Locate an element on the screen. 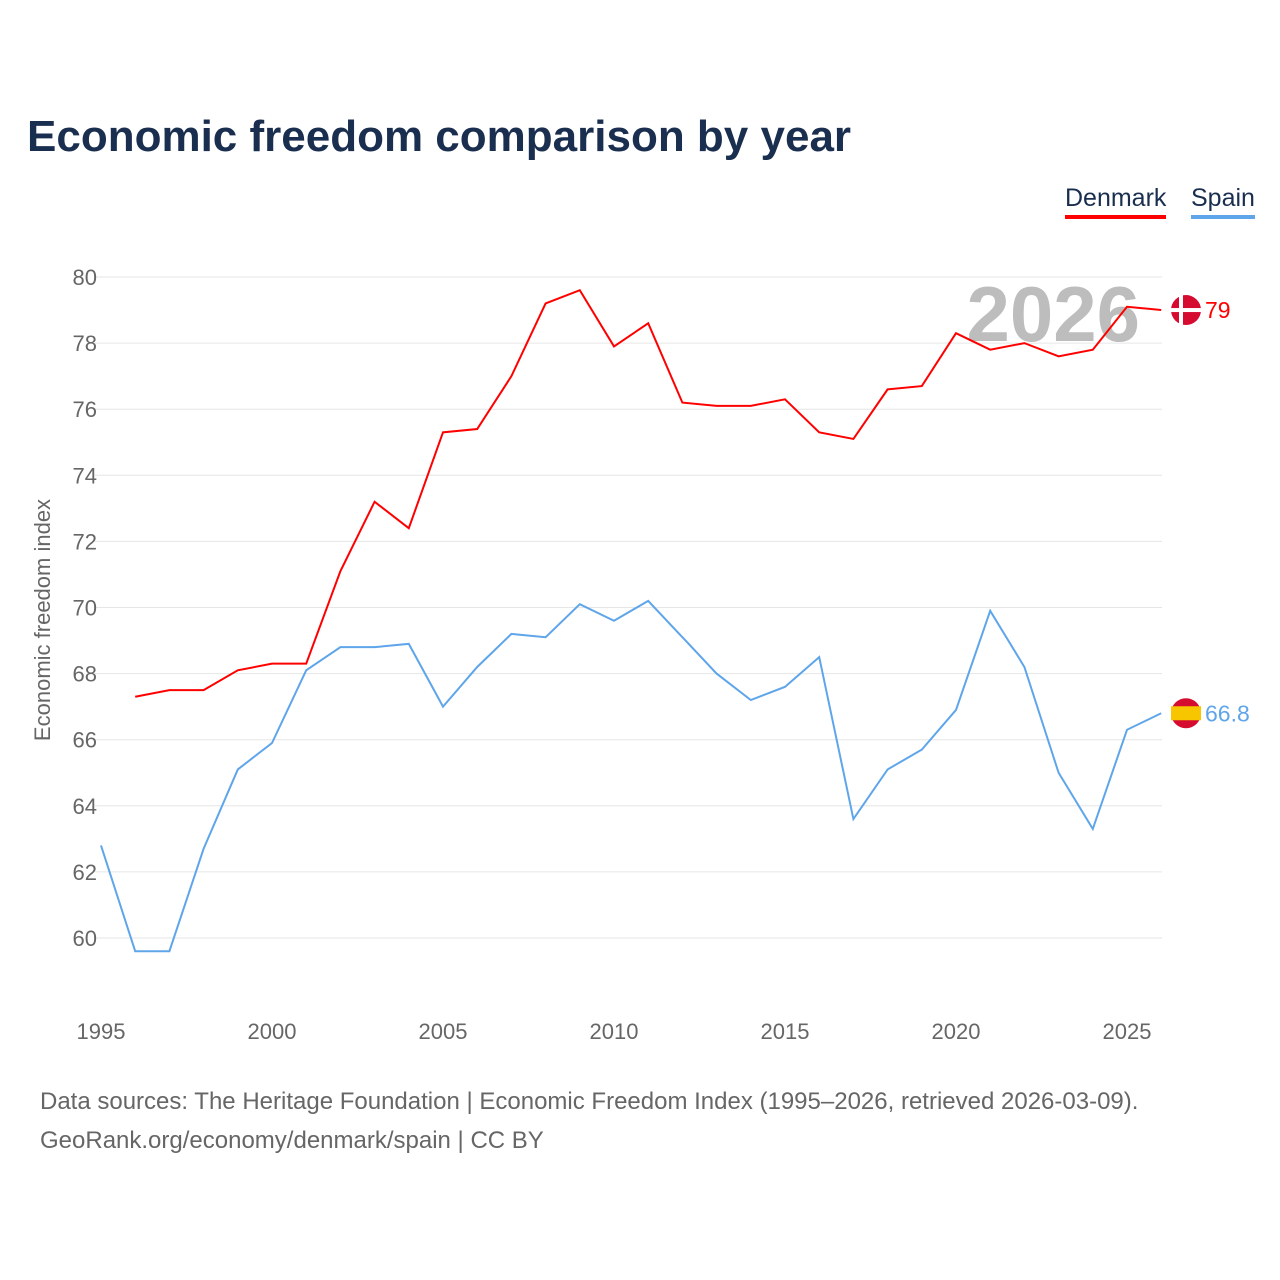 This screenshot has width=1280, height=1280. y-tick-label: 68 is located at coordinates (85, 674).